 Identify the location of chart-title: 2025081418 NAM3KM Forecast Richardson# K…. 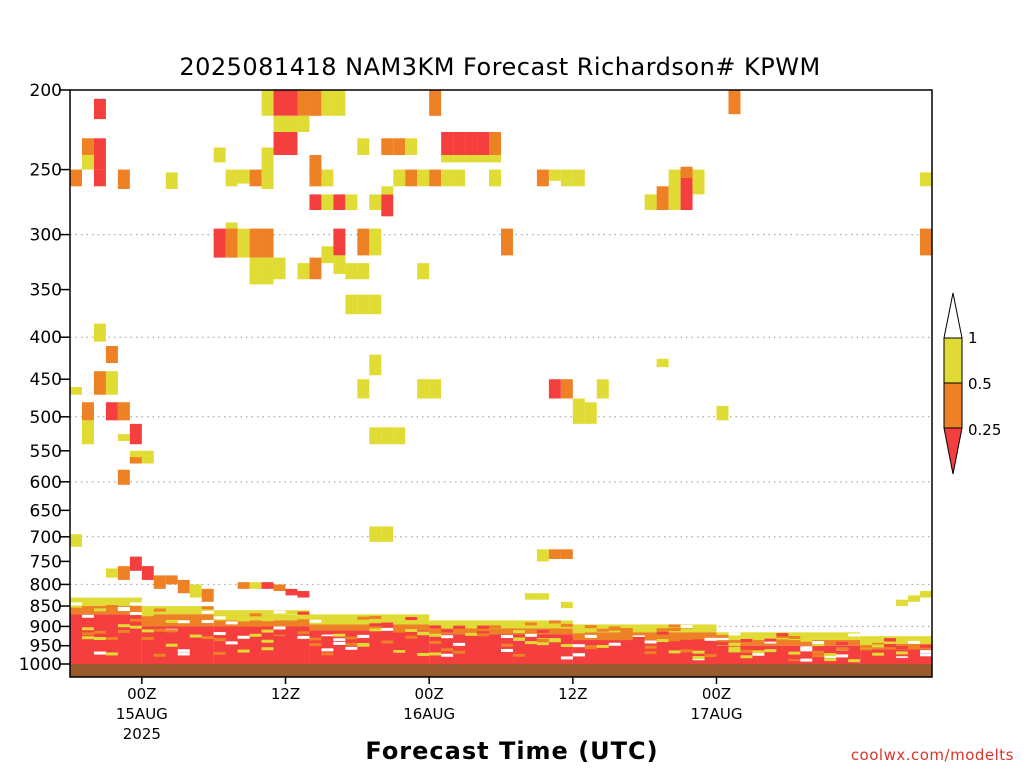
(499, 67).